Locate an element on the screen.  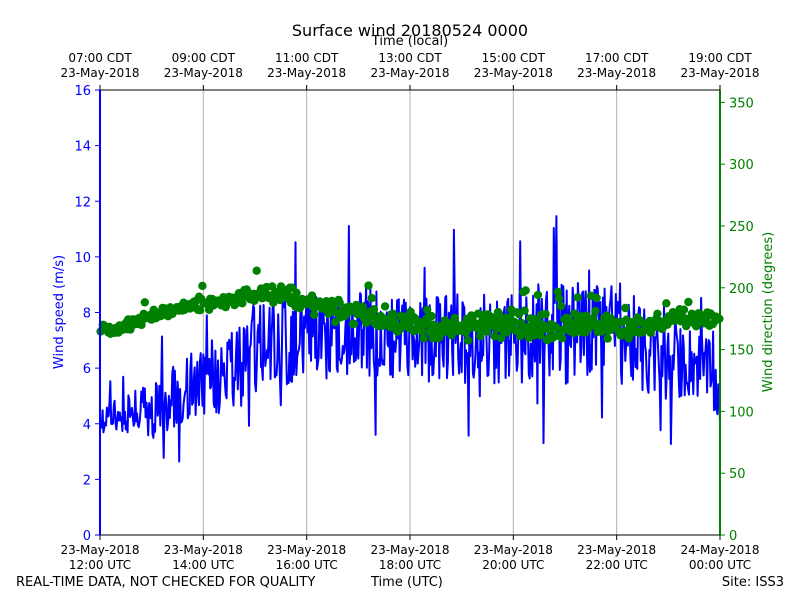
left-y-axis-label: Wind speed (m/s) is located at coordinates (59, 312).